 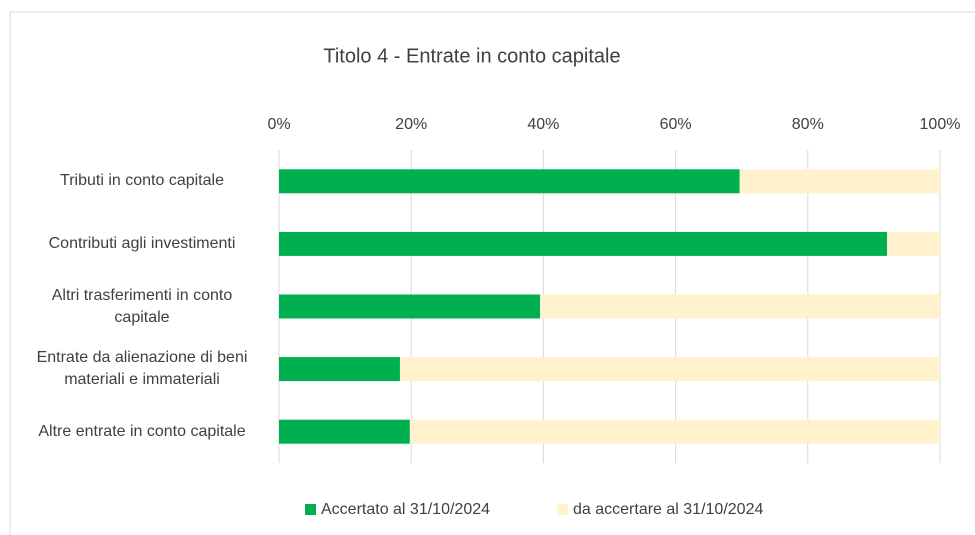 What do you see at coordinates (808, 124) in the screenshot?
I see `x-tick-label: 80%` at bounding box center [808, 124].